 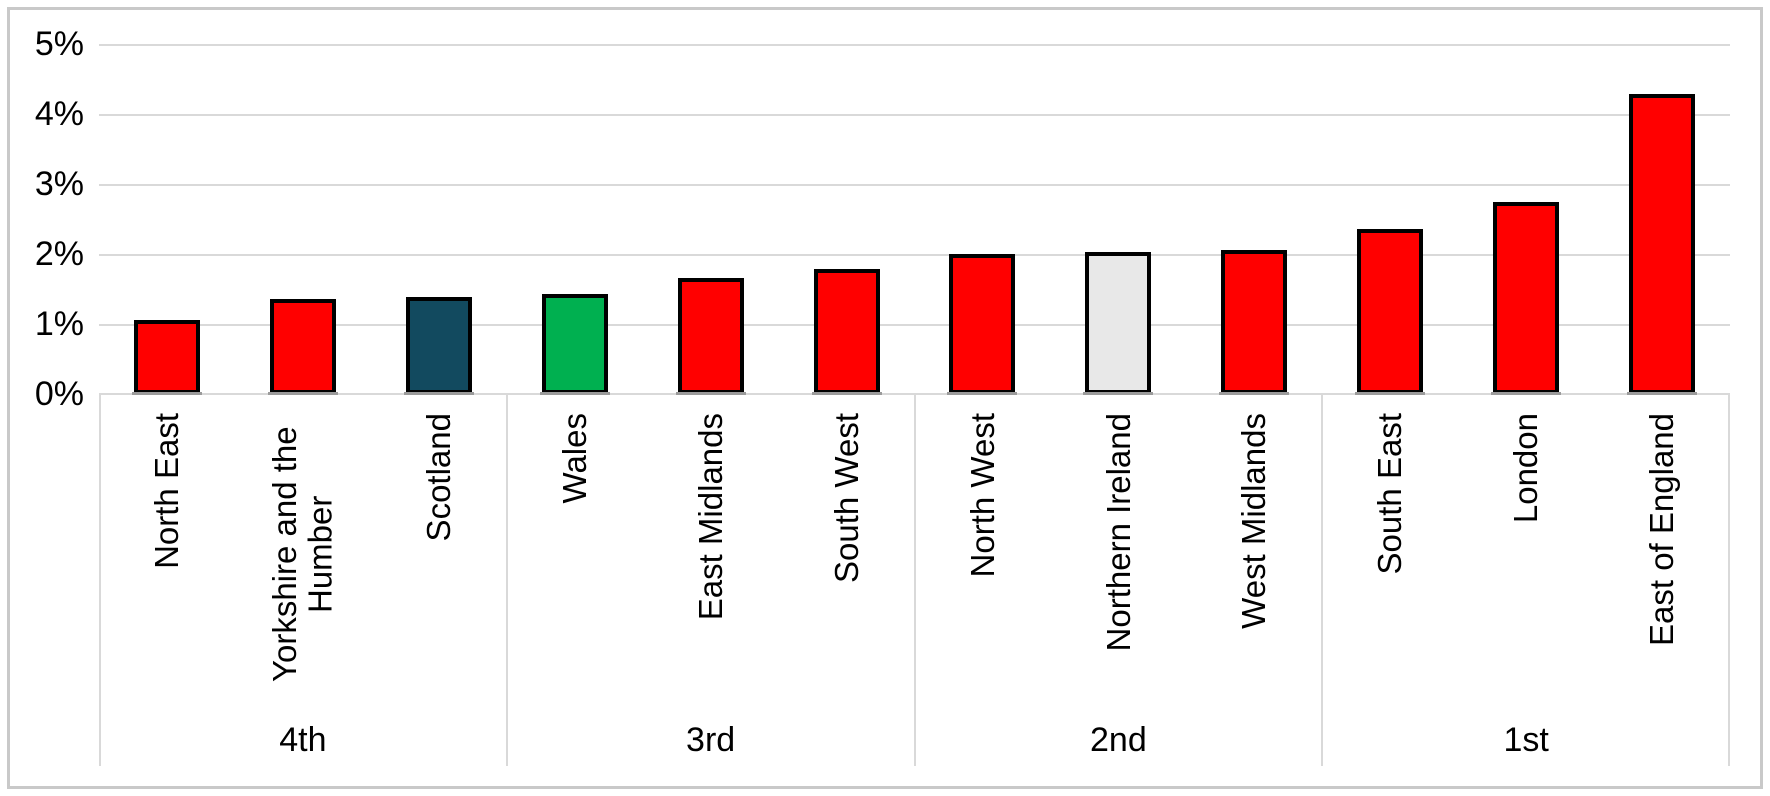 I want to click on y-axis: 5% 4% 3% 2% 1% 0%, so click(x=42, y=220).